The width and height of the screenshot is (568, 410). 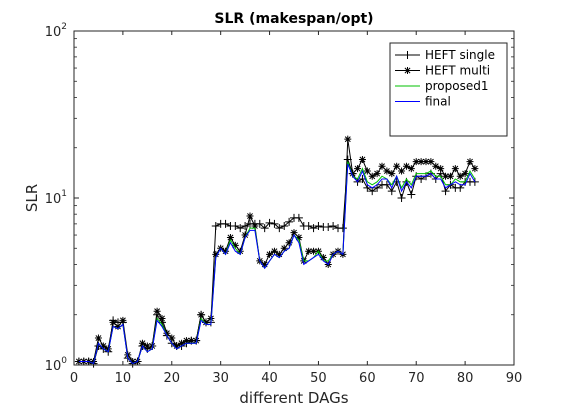 What do you see at coordinates (514, 378) in the screenshot?
I see `x-tick-label: 90` at bounding box center [514, 378].